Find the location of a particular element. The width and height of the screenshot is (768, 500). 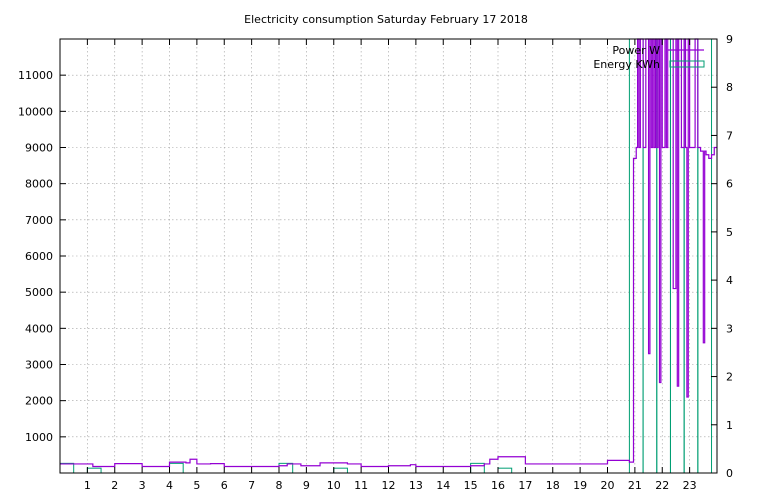

y2-tick-label: 6 is located at coordinates (729, 184).